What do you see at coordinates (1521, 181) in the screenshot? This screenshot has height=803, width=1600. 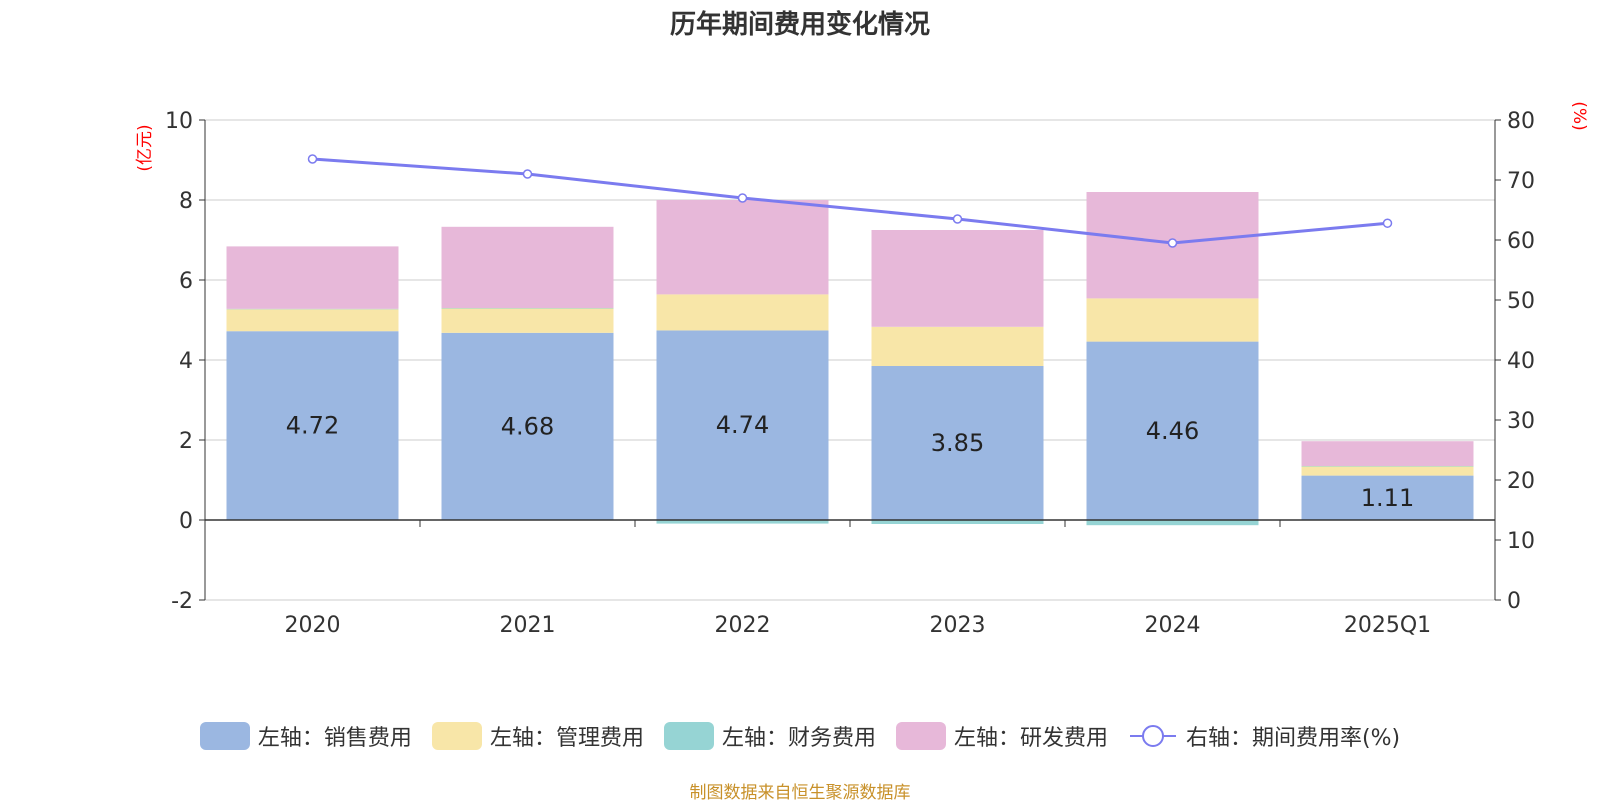 I see `right-tick-label: 70` at bounding box center [1521, 181].